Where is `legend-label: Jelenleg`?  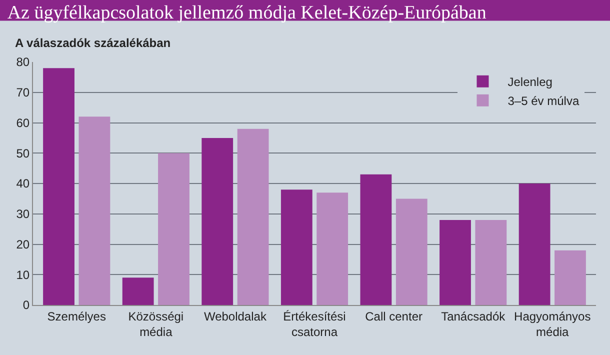 legend-label: Jelenleg is located at coordinates (530, 82).